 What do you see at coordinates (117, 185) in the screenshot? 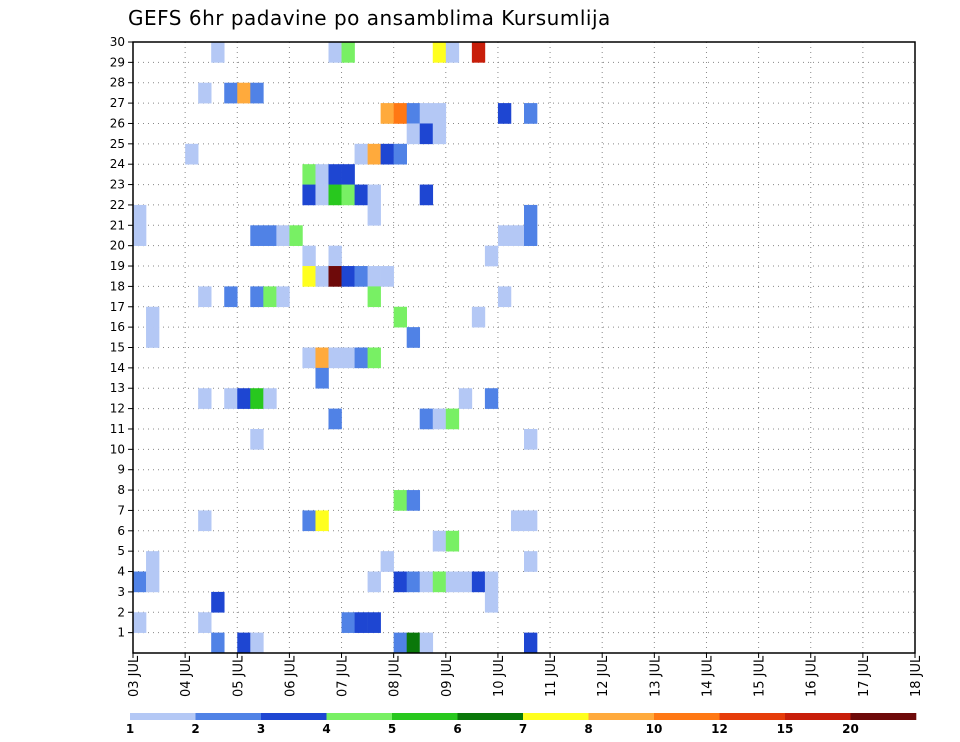
I see `y-tick-label: 23` at bounding box center [117, 185].